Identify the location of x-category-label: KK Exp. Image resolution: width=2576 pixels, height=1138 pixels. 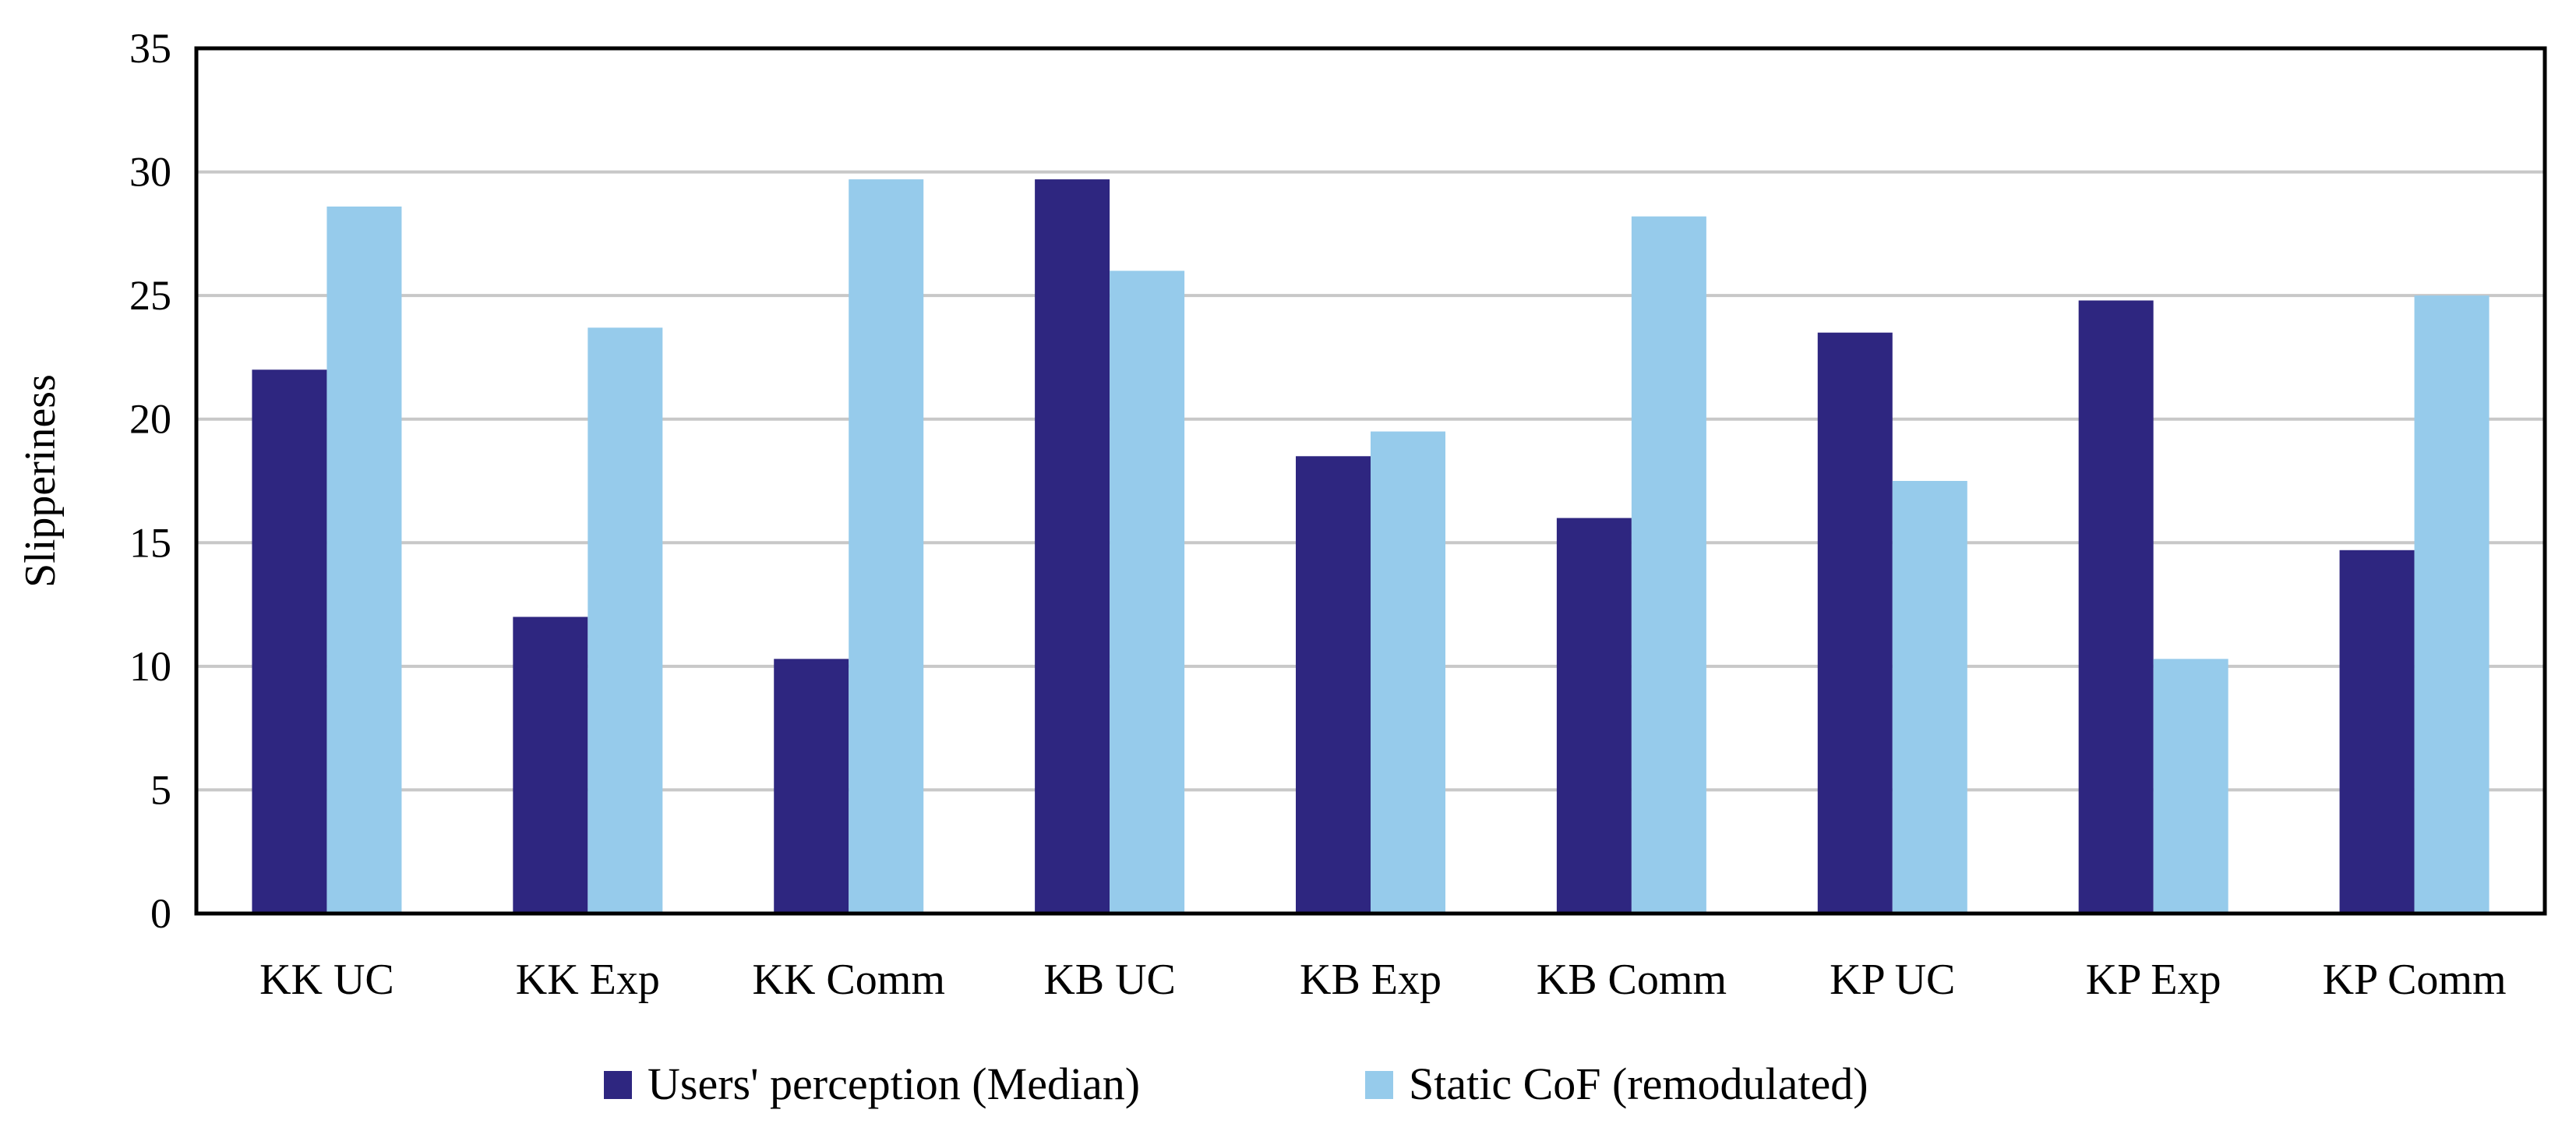
(588, 980).